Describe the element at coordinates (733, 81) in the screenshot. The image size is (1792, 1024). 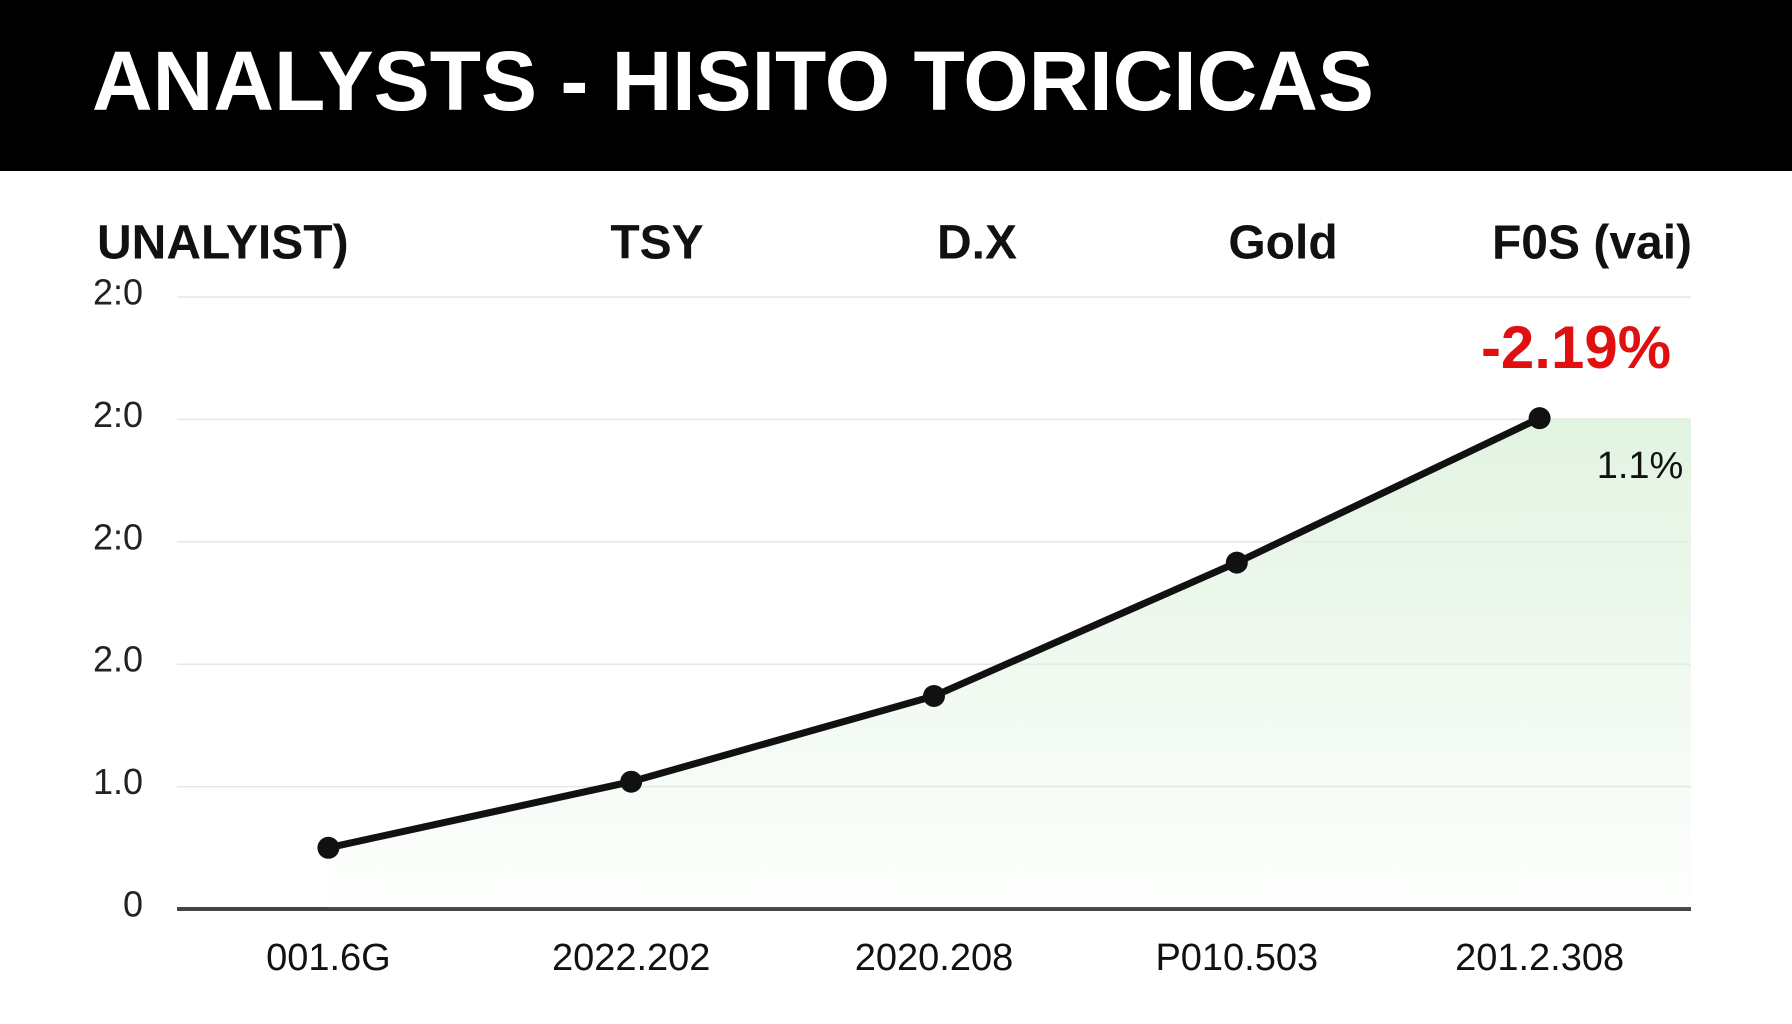
I see `chart-title: ANALYSTS - HISITO TORICICAS` at that location.